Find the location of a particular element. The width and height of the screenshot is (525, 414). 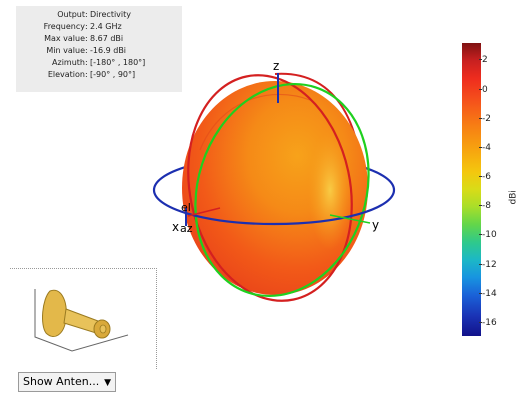

y-axis-line is located at coordinates (350, 219).